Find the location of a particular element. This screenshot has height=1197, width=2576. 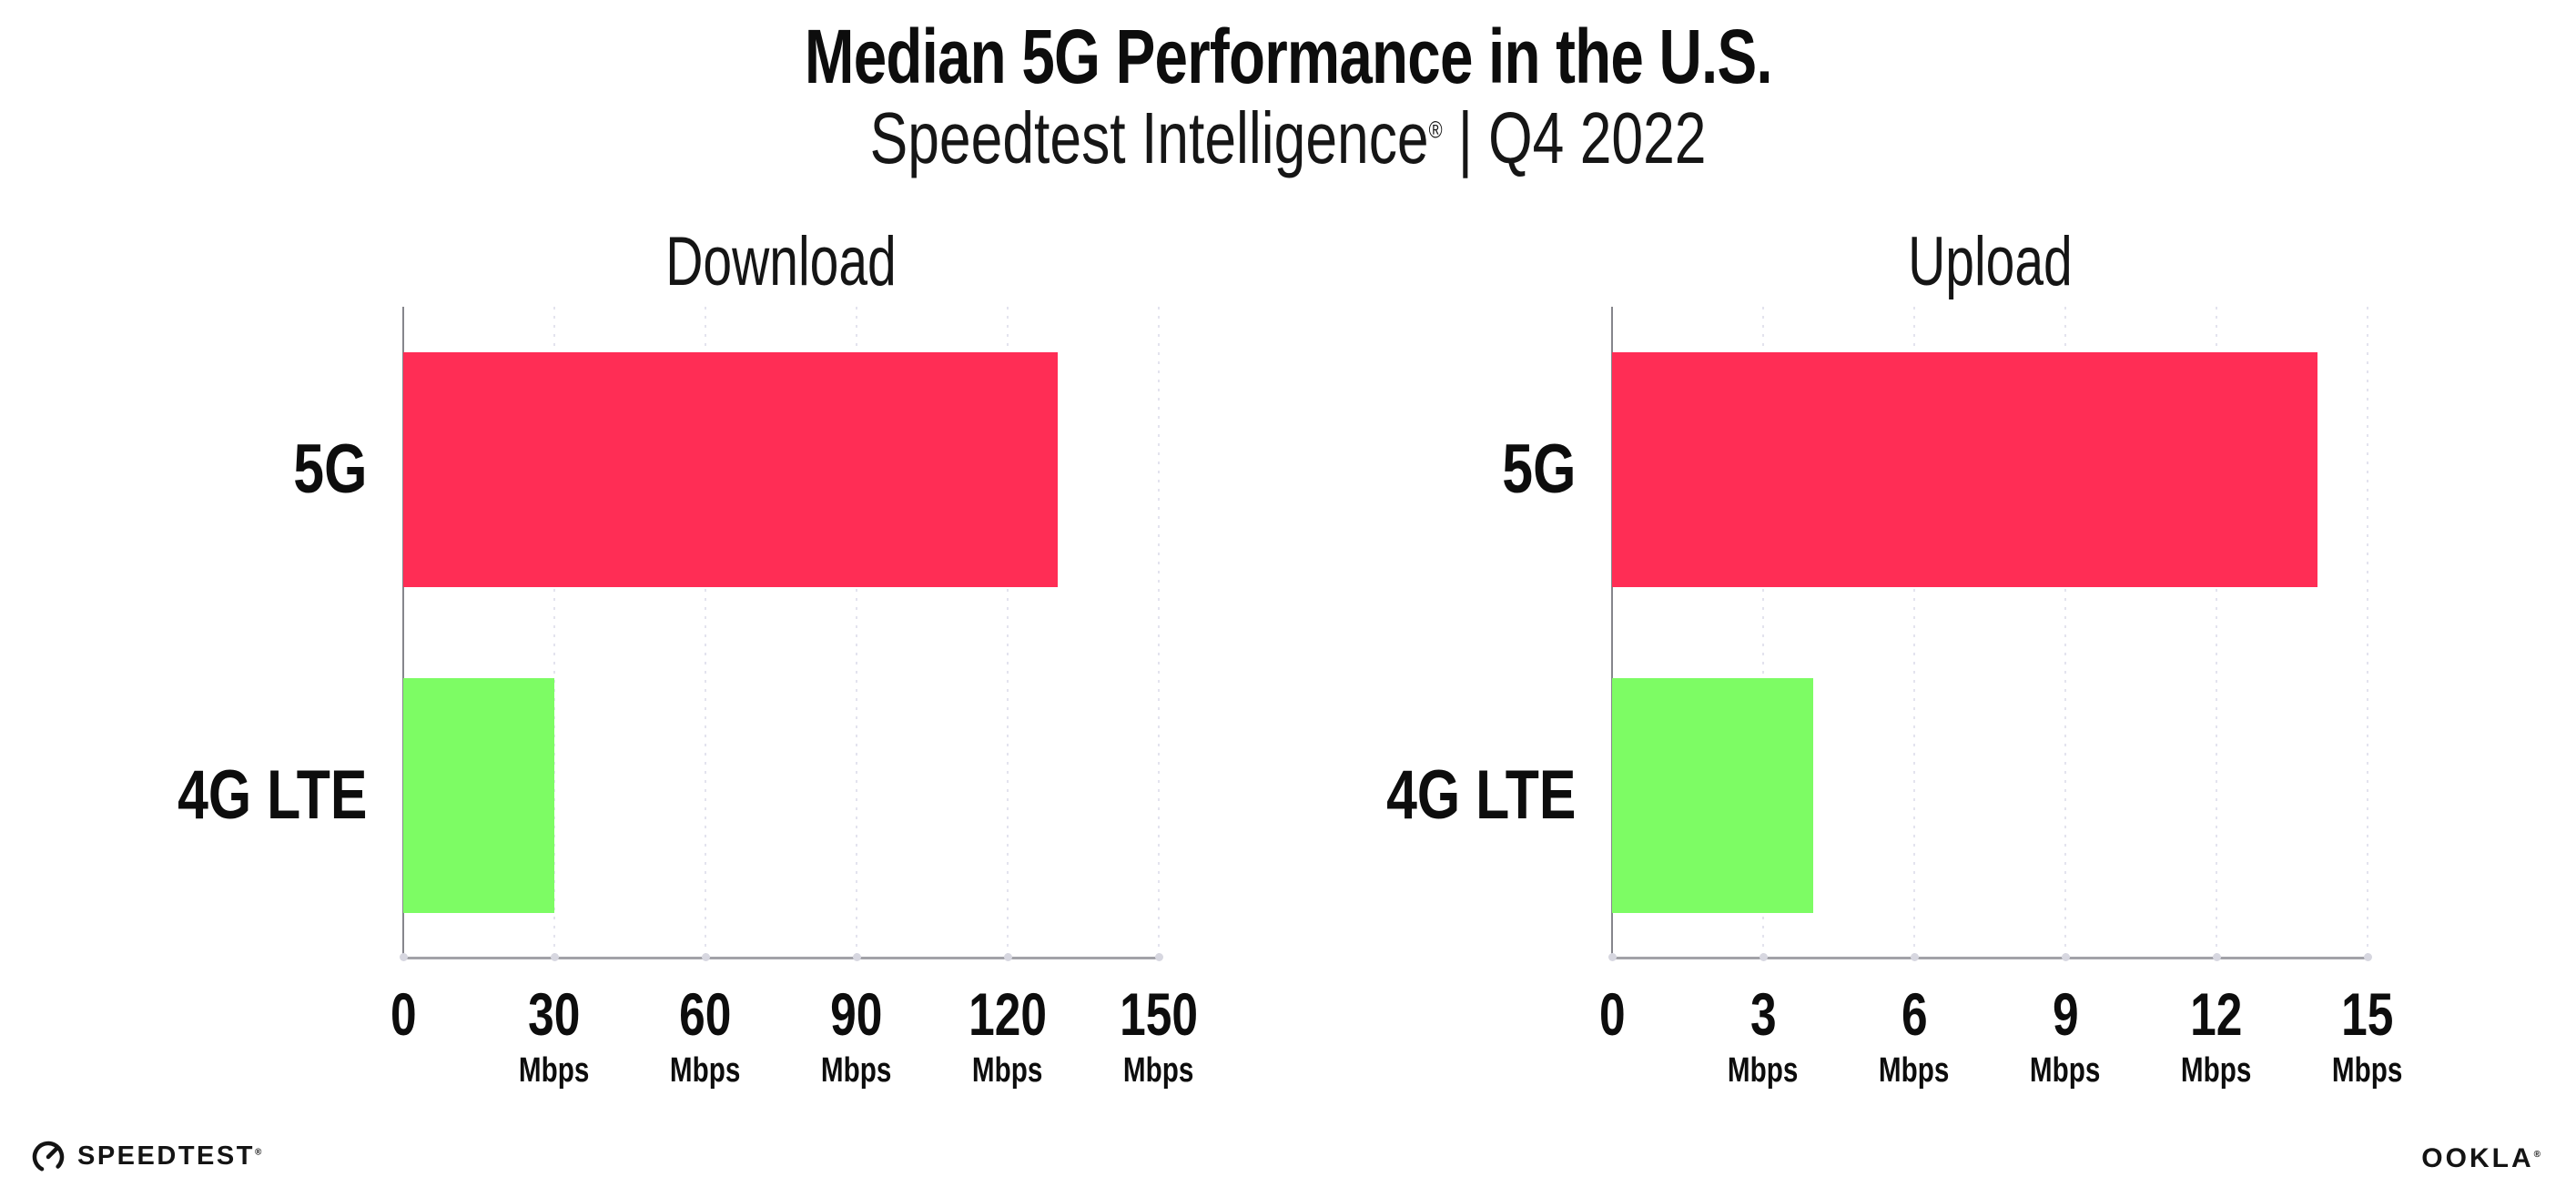

speedtest-registered-icon: ® is located at coordinates (259, 1151).